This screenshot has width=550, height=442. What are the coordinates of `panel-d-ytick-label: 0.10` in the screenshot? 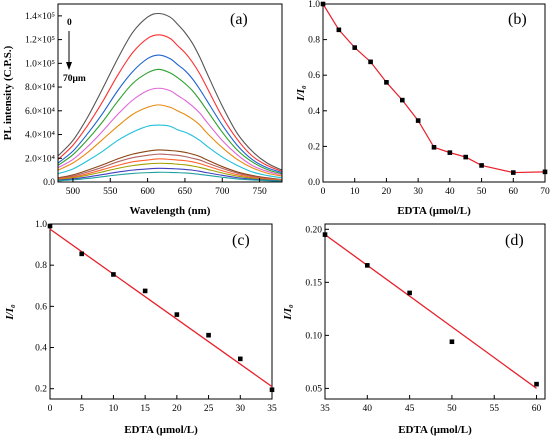 It's located at (313, 336).